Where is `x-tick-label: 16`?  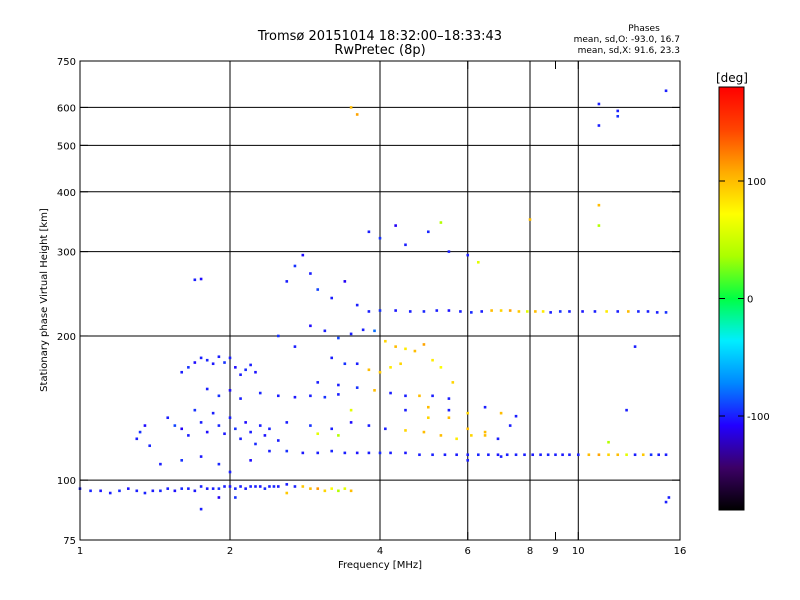 x-tick-label: 16 is located at coordinates (680, 551).